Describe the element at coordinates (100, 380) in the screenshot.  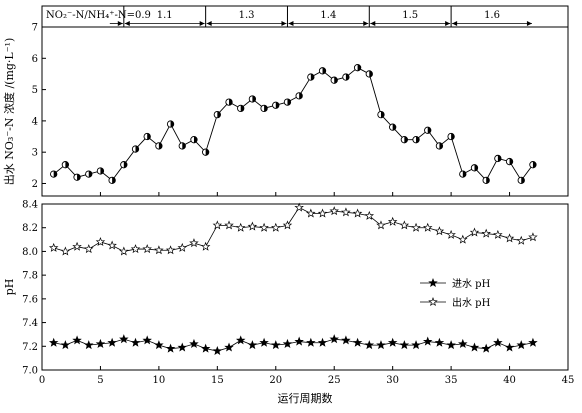
I see `bottom-x-tick-label: 5` at that location.